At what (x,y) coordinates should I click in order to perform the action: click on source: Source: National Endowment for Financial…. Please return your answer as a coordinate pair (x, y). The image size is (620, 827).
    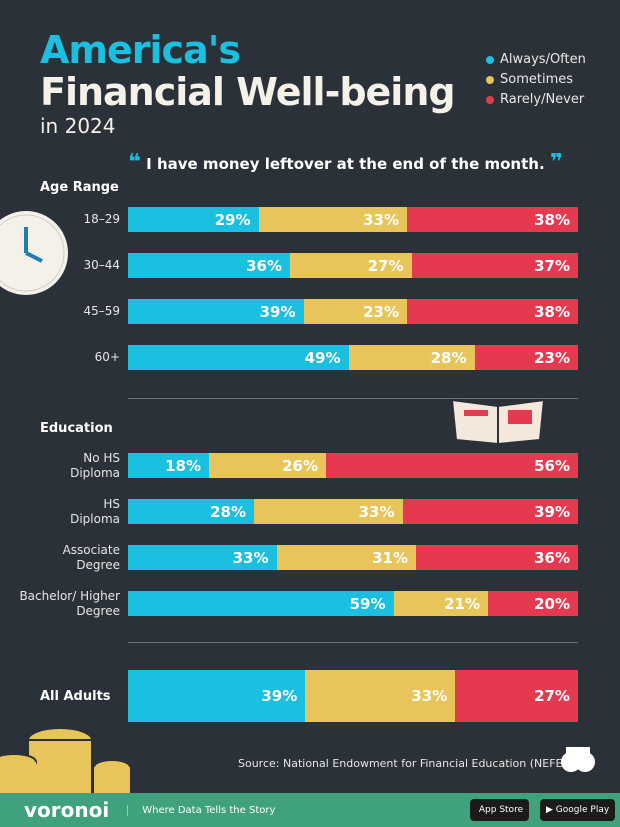
    Looking at the image, I should click on (402, 763).